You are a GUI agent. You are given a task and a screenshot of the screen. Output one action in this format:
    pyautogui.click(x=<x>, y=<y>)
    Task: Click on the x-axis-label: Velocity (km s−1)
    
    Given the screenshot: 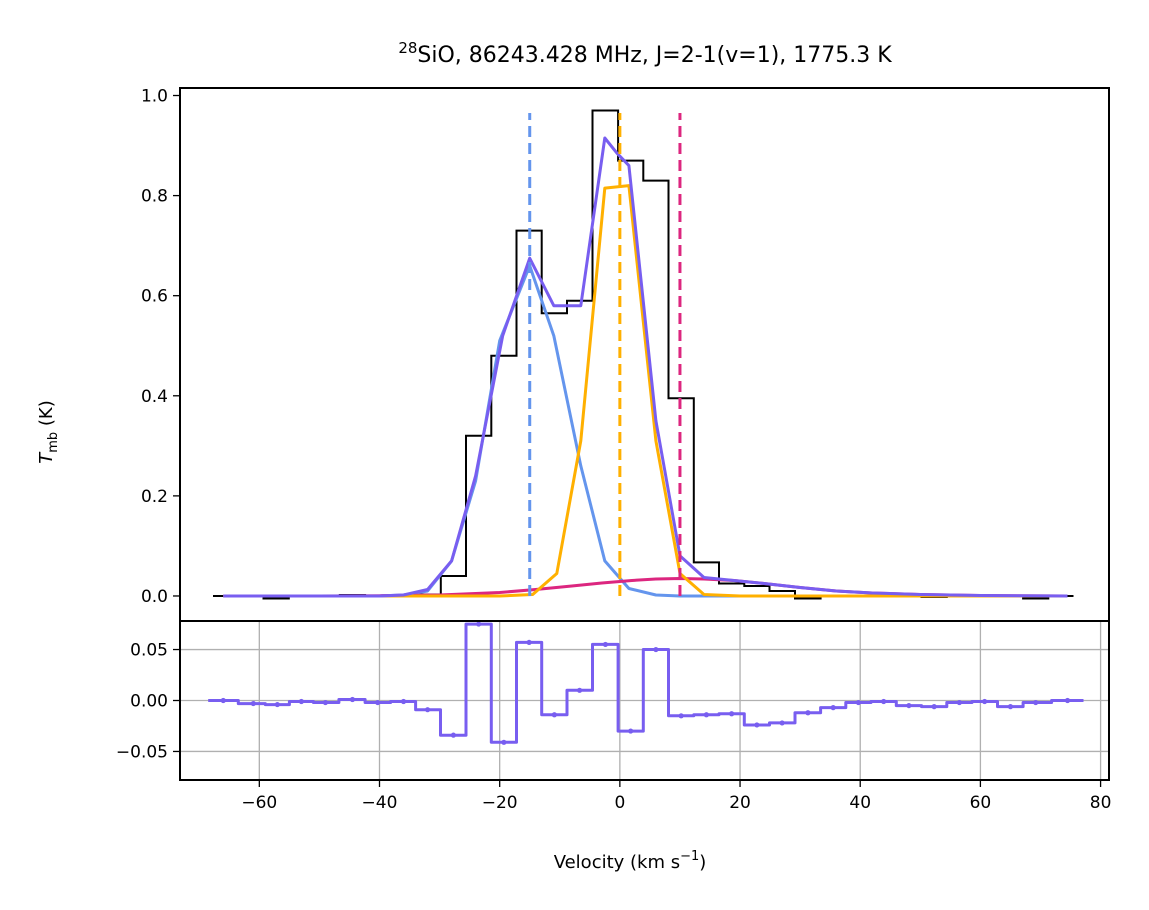 What is the action you would take?
    pyautogui.click(x=630, y=861)
    